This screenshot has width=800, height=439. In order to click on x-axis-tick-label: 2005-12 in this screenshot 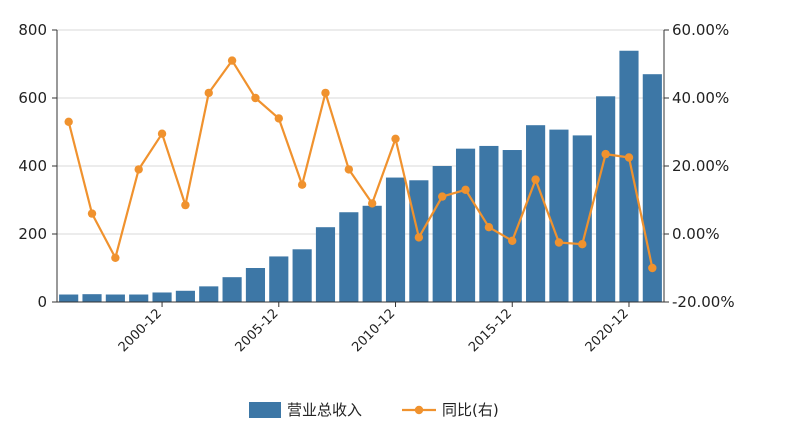, I will do `click(257, 330)`.